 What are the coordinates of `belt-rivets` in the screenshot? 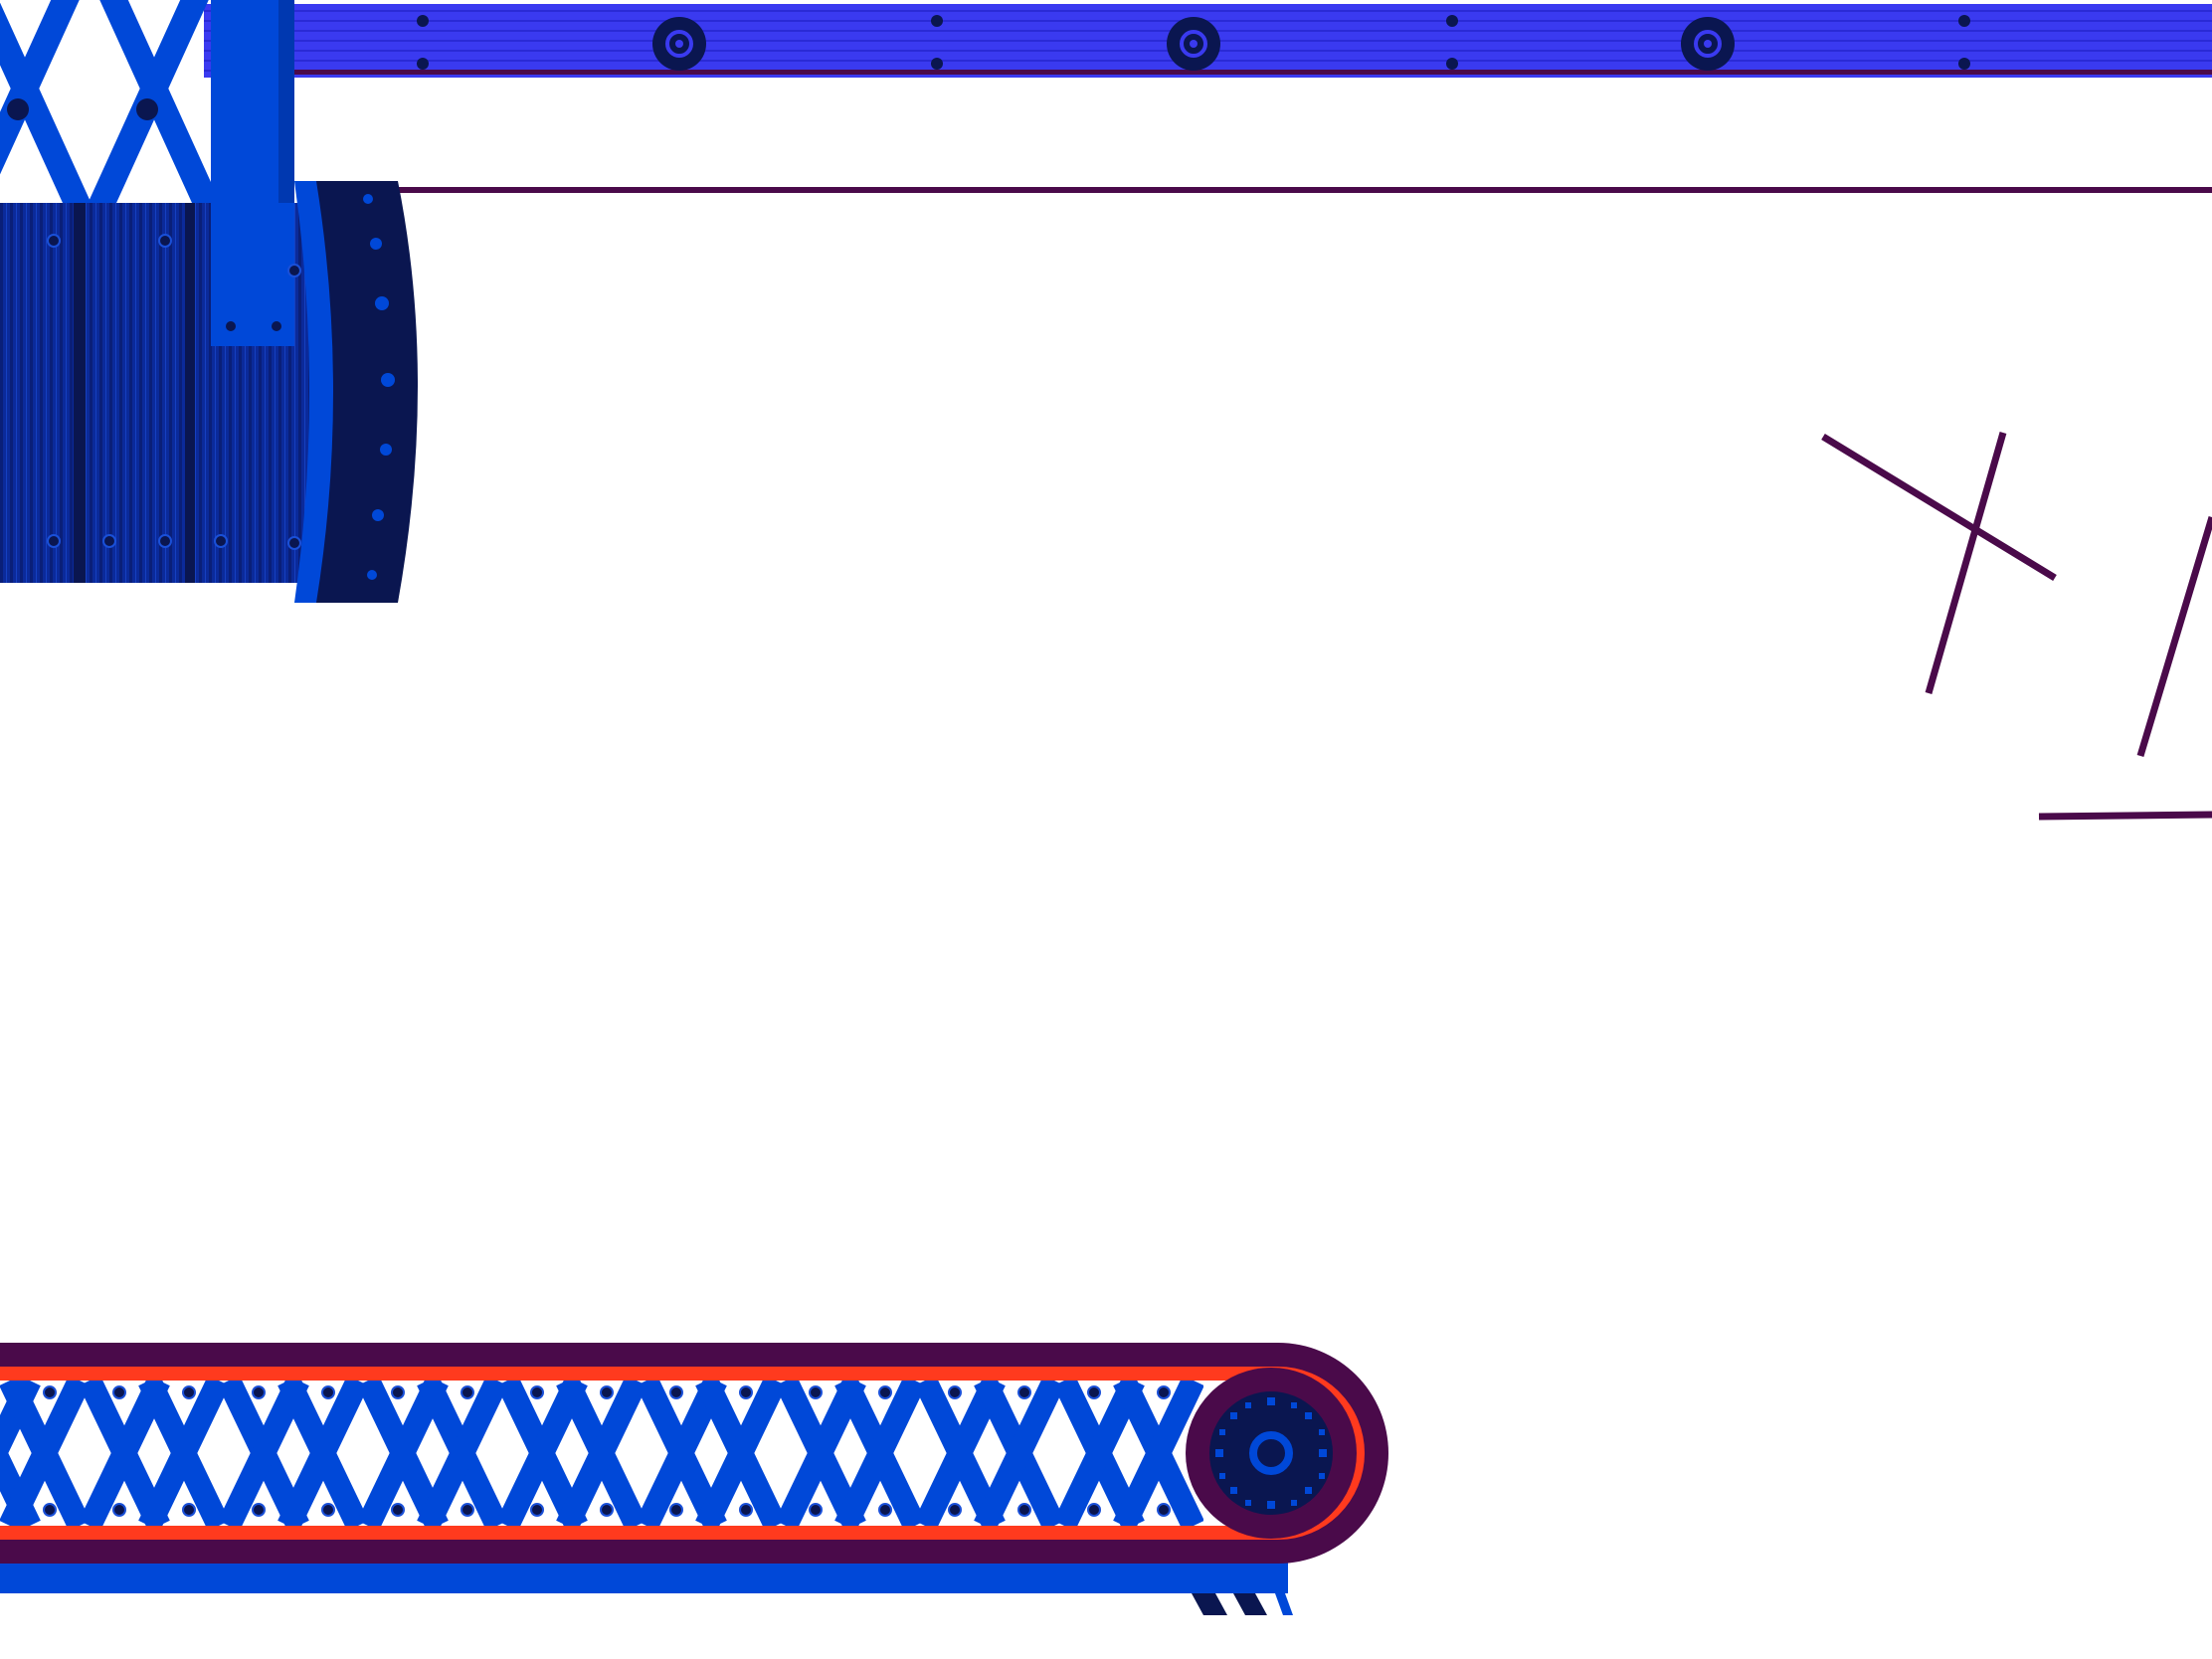 It's located at (607, 1451).